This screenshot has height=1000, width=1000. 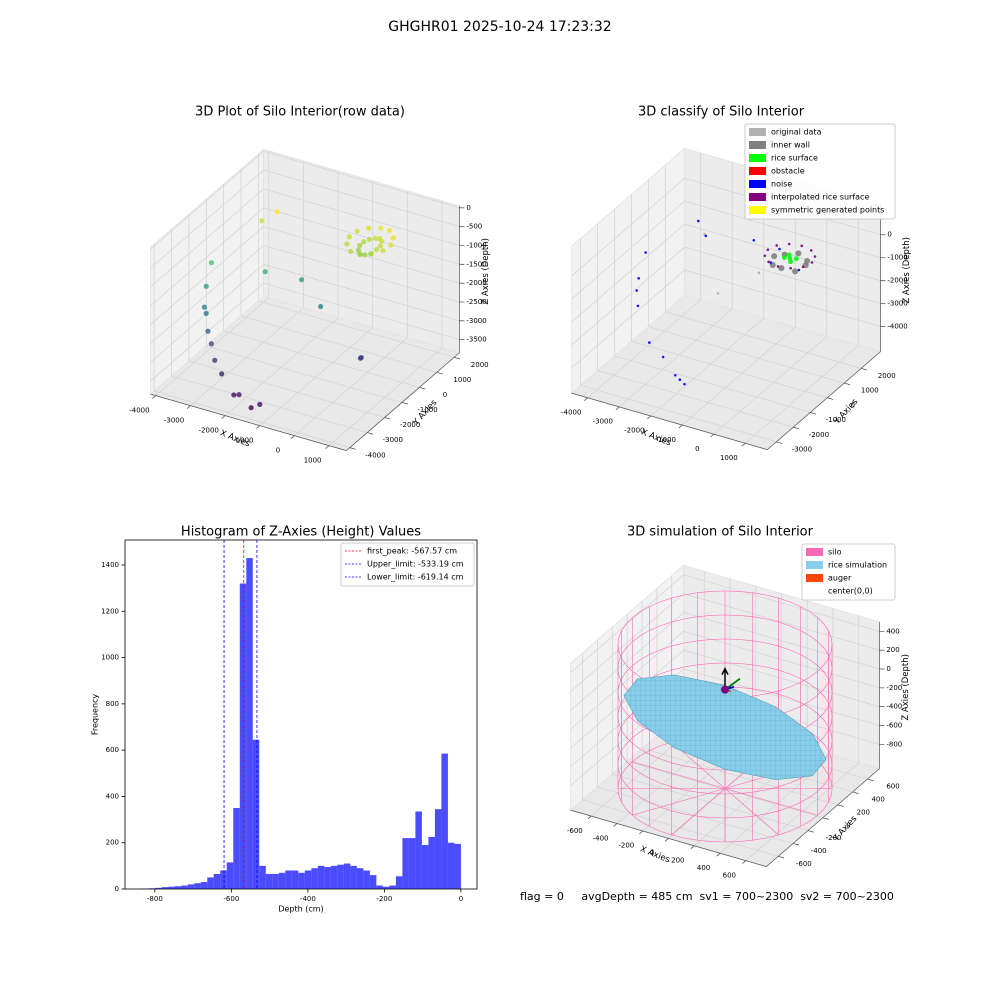 I want to click on y-tick-label: -4000, so click(x=375, y=455).